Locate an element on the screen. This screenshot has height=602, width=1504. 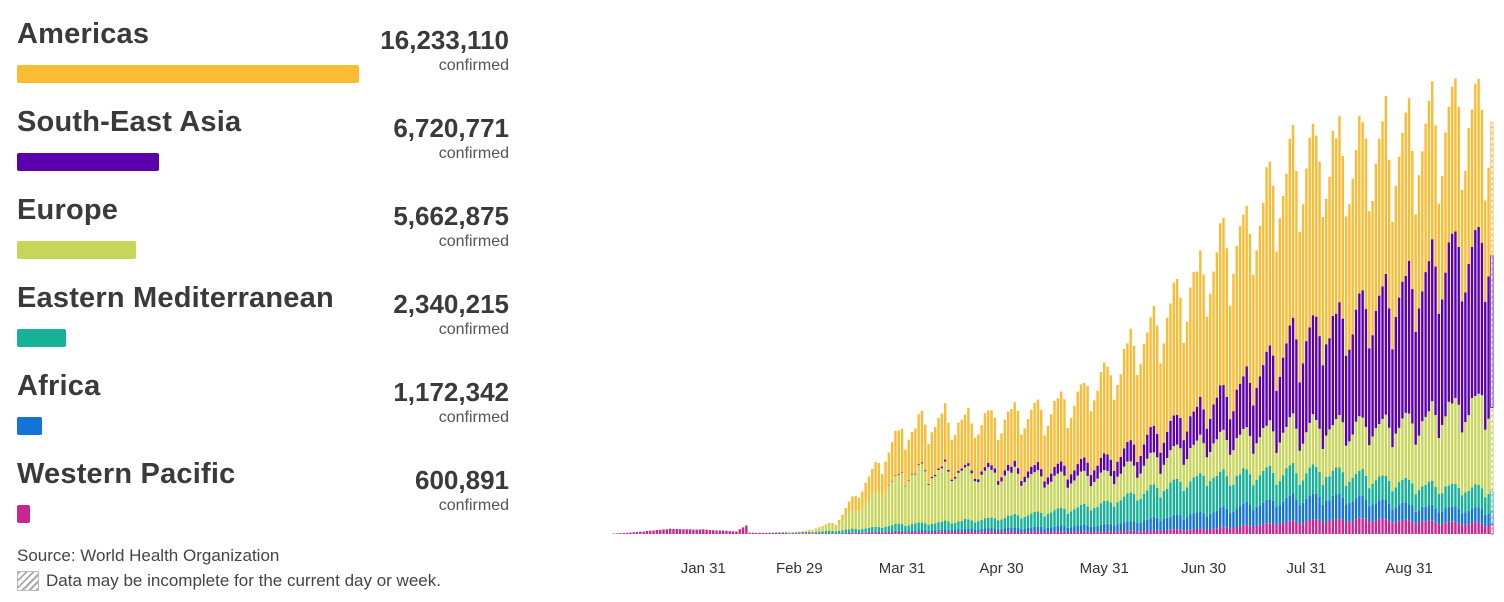
region-name: South-East Asia is located at coordinates (129, 122).